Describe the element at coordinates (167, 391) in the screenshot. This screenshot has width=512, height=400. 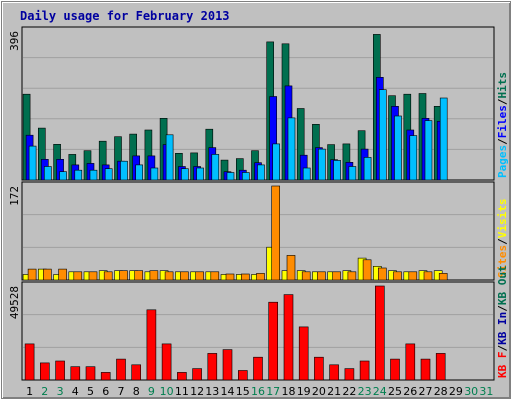
I see `day-label-10: 10` at that location.